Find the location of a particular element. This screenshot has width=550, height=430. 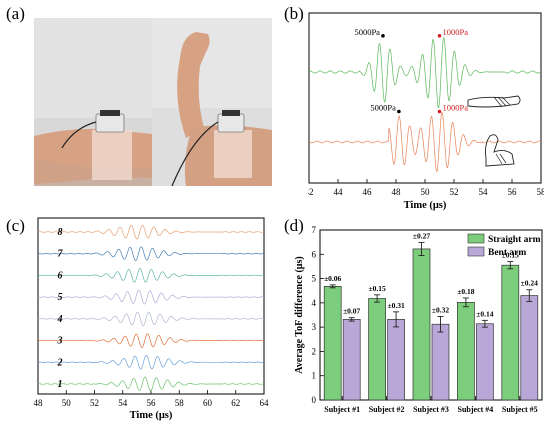

bent-arm-pictogram is located at coordinates (500, 150).